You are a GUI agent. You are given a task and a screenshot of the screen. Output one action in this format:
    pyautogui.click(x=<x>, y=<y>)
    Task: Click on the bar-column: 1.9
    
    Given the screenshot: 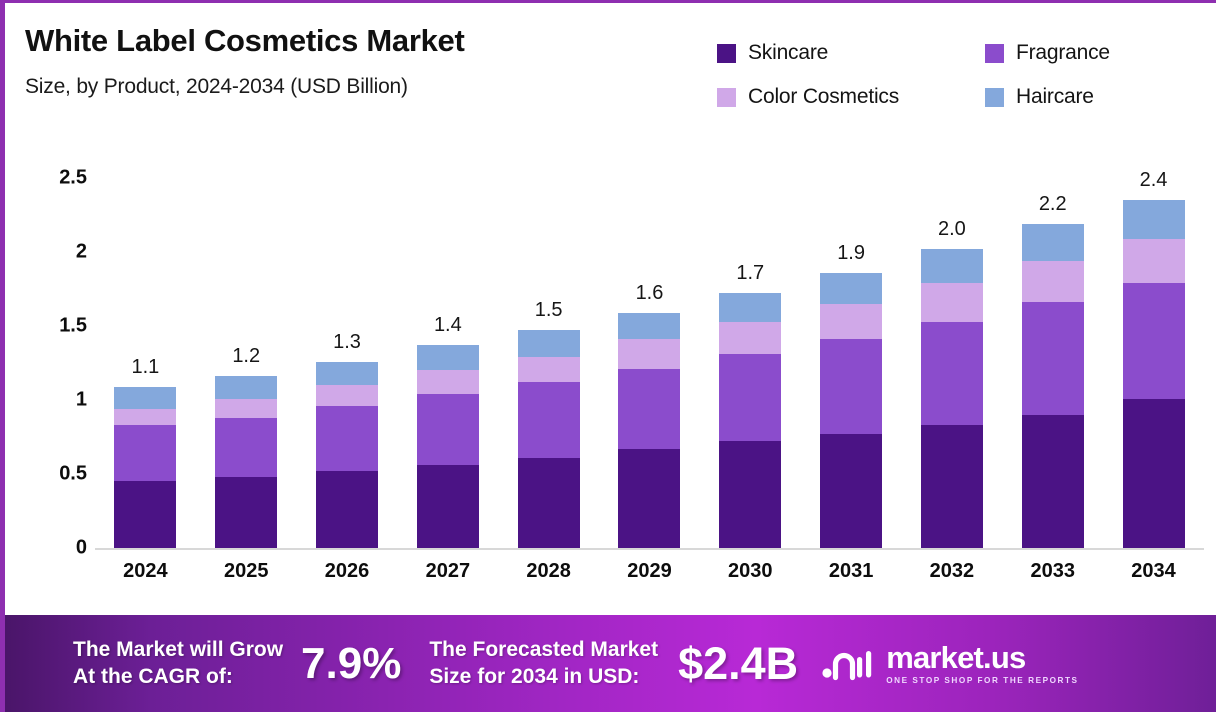 What is the action you would take?
    pyautogui.click(x=851, y=367)
    